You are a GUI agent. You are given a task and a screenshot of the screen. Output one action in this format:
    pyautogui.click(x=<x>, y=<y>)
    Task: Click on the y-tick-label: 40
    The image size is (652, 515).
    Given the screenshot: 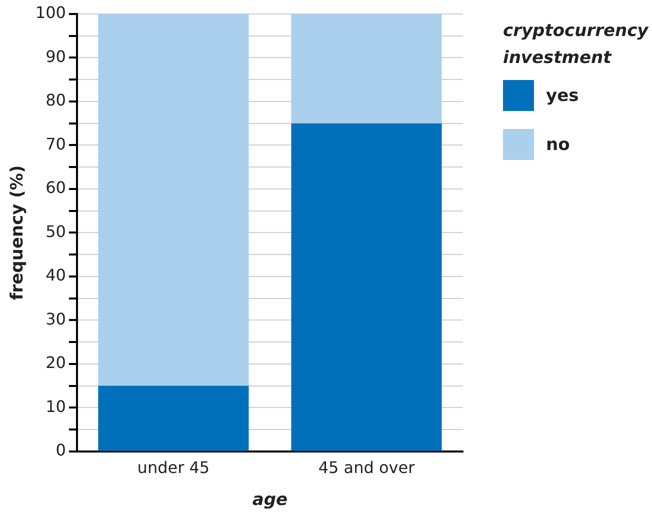 What is the action you would take?
    pyautogui.click(x=56, y=275)
    